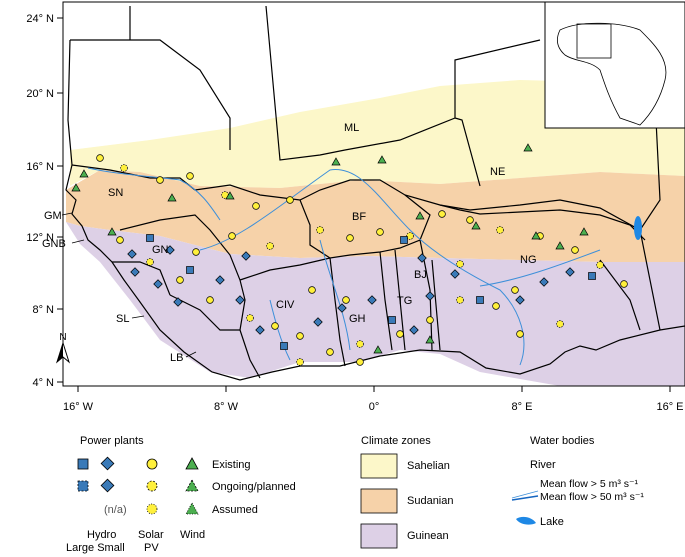  Describe the element at coordinates (43, 383) in the screenshot. I see `lat-label-4n: 4° N` at that location.